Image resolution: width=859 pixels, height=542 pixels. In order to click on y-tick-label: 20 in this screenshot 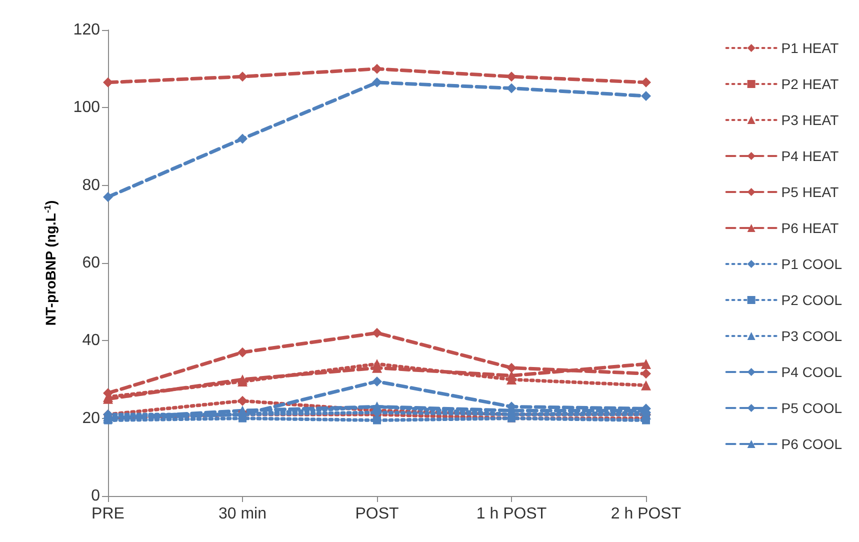, I will do `click(91, 418)`.